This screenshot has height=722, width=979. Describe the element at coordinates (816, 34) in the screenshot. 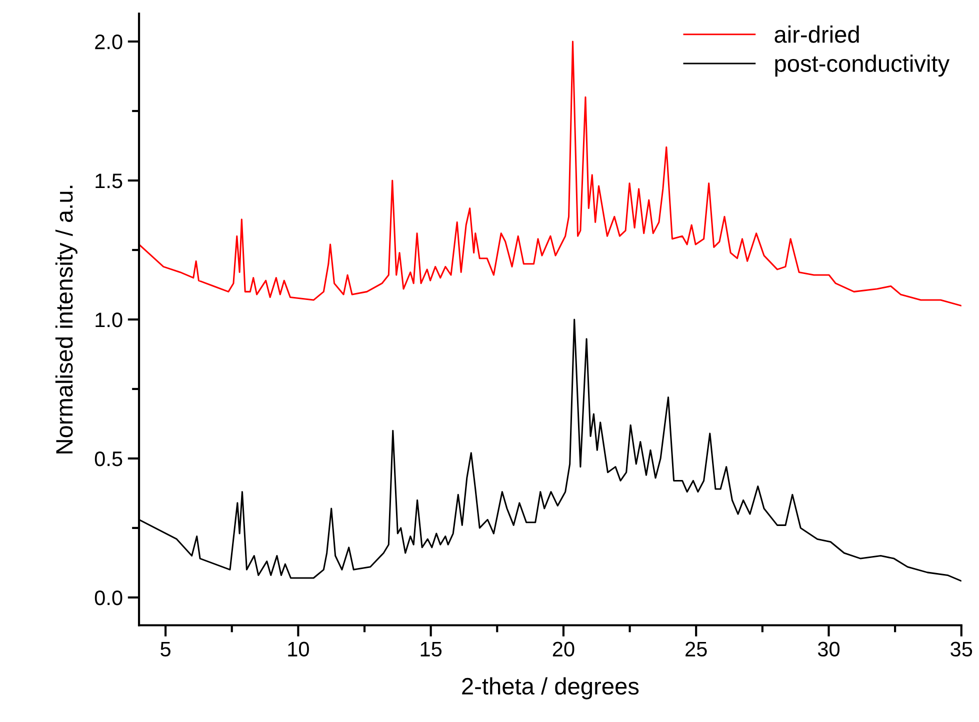

I see `legend-label: air-dried` at that location.